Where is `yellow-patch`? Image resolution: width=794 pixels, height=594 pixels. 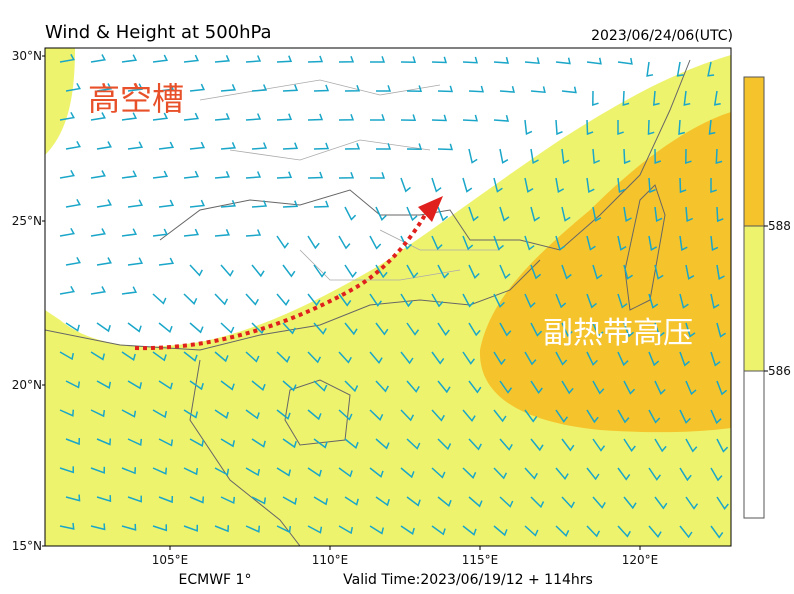 yellow-patch is located at coordinates (60, 101).